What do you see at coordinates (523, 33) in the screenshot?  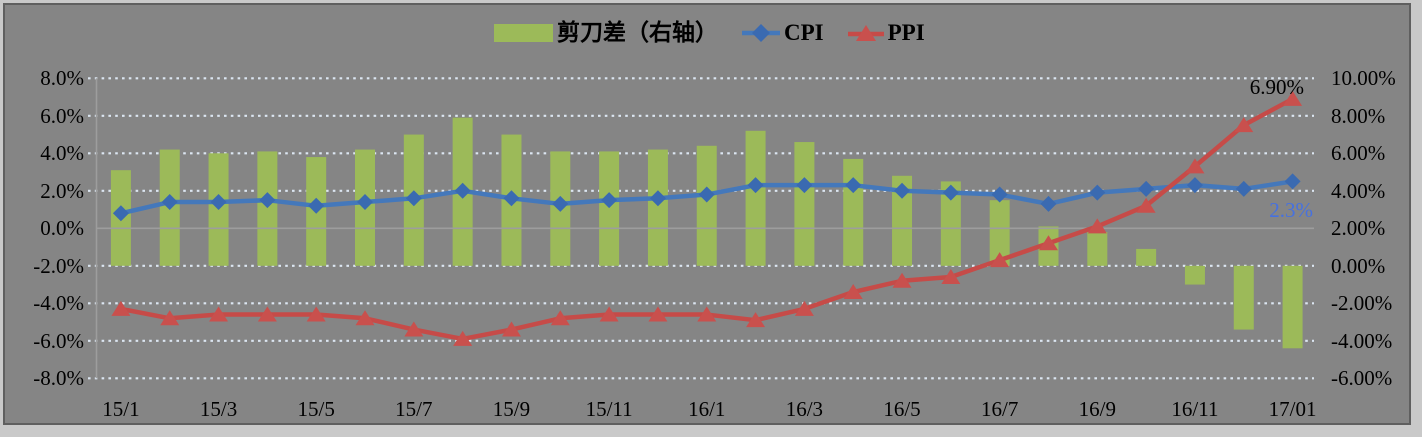 I see `bar-series-swatch-icon` at bounding box center [523, 33].